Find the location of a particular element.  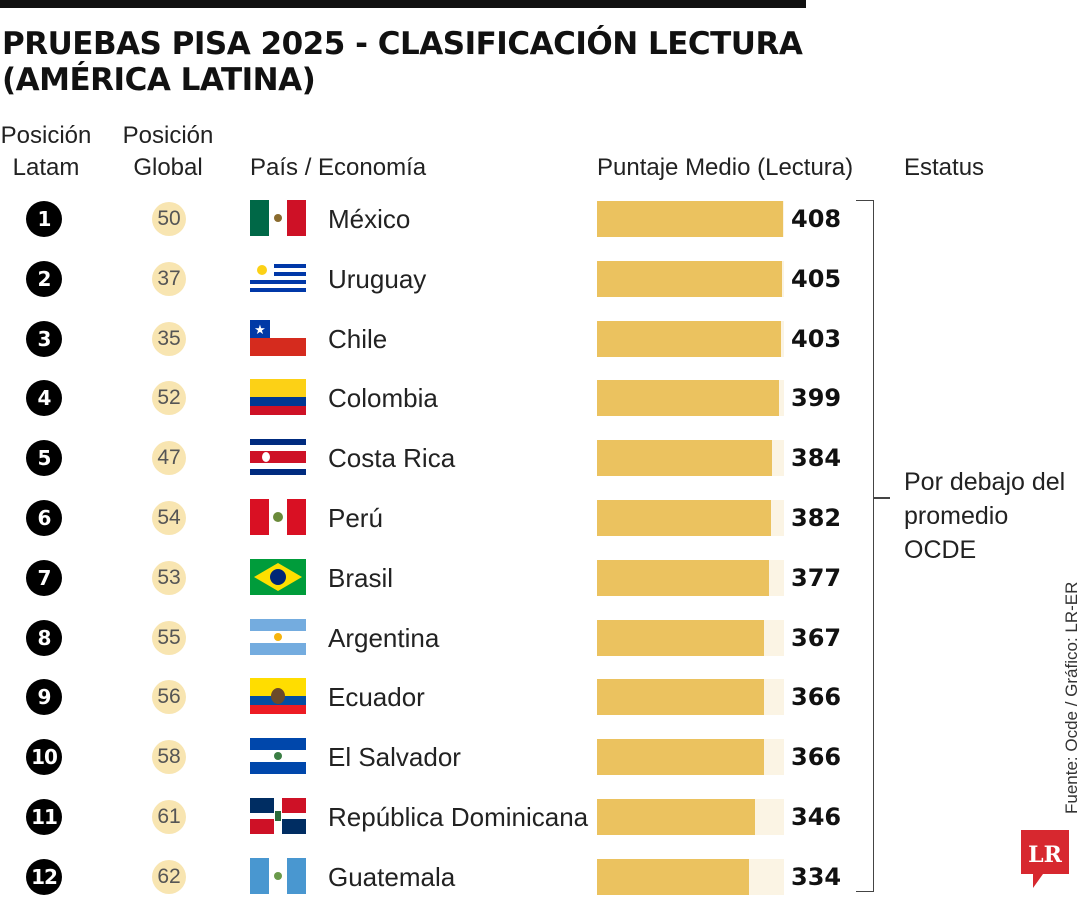

mexico-flag is located at coordinates (278, 218).